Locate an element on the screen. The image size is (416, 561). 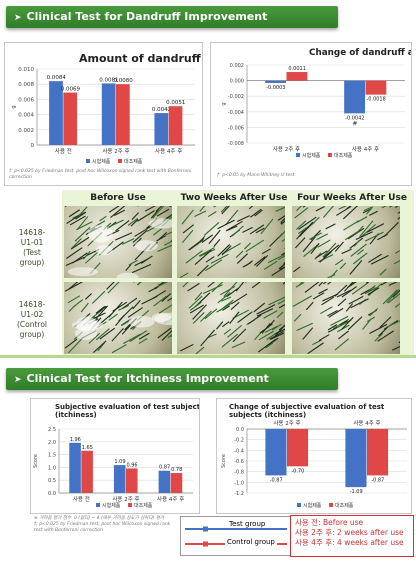
legend-label: 시험제품 is located at coordinates (101, 161).